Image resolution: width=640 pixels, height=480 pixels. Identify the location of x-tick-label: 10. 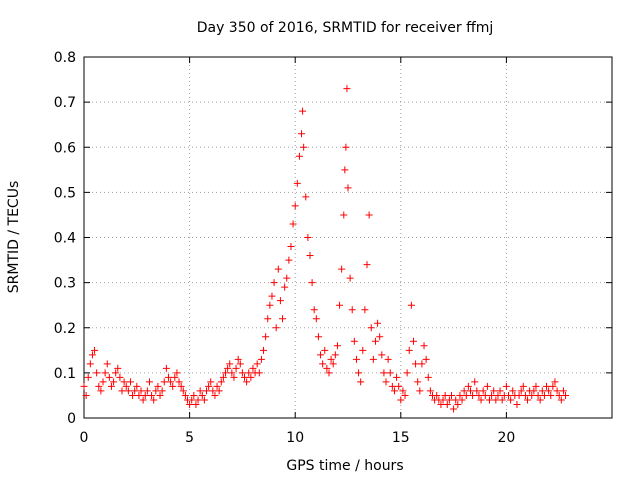
(295, 438).